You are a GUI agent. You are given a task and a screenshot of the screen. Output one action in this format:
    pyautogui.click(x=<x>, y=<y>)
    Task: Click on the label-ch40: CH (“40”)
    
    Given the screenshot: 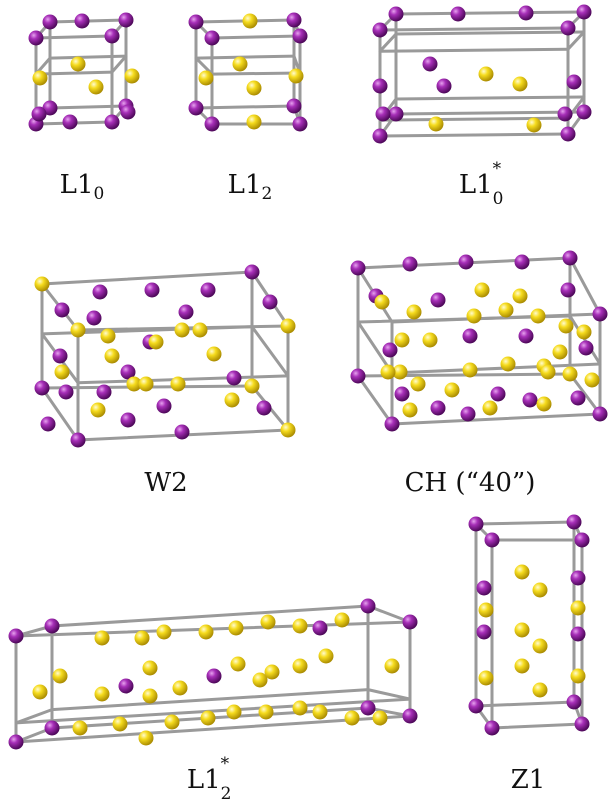 What is the action you would take?
    pyautogui.click(x=470, y=483)
    